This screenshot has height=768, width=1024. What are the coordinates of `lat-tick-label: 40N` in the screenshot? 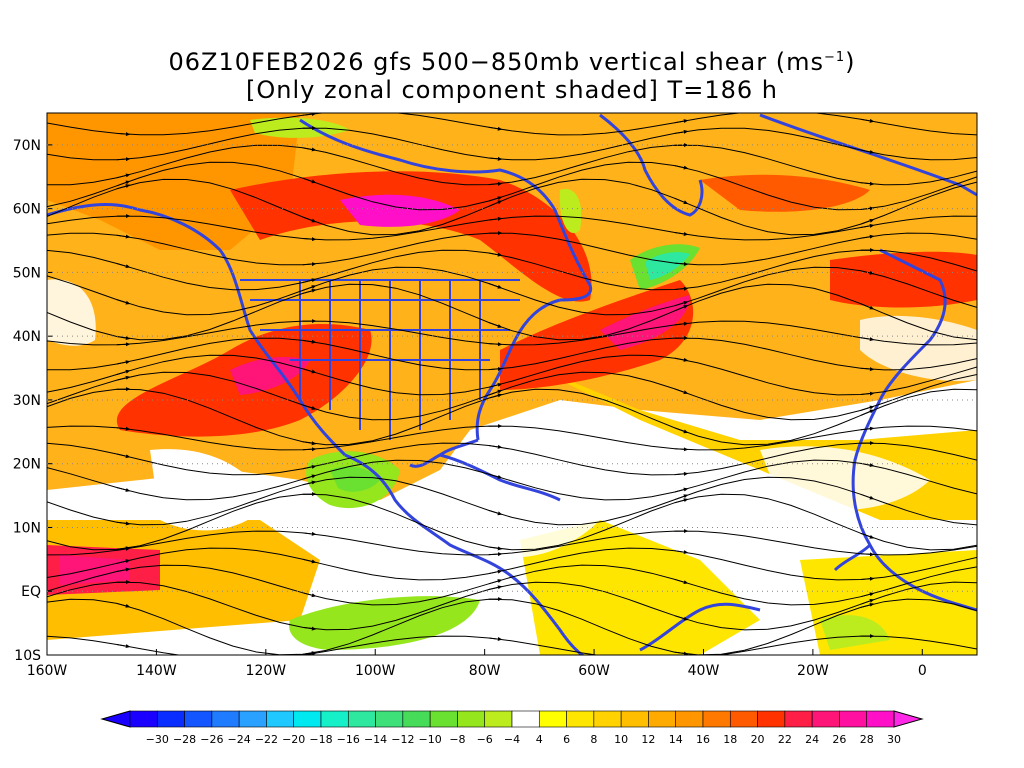 It's located at (27, 337).